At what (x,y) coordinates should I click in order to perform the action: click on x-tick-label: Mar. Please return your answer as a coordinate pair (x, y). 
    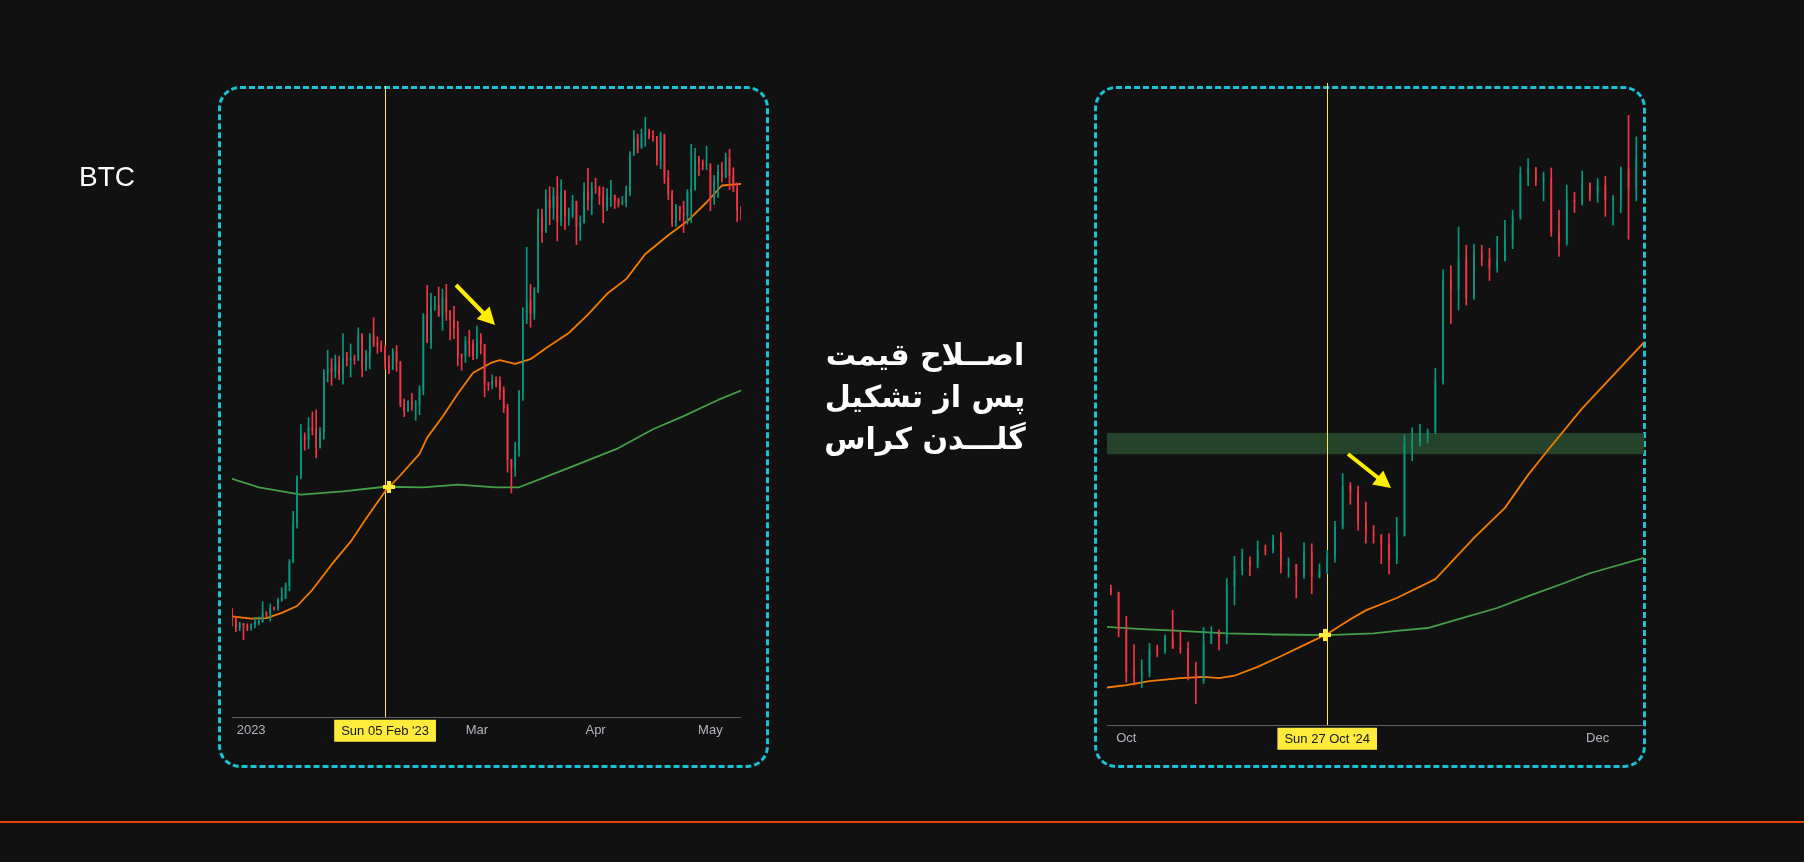
    Looking at the image, I should click on (477, 730).